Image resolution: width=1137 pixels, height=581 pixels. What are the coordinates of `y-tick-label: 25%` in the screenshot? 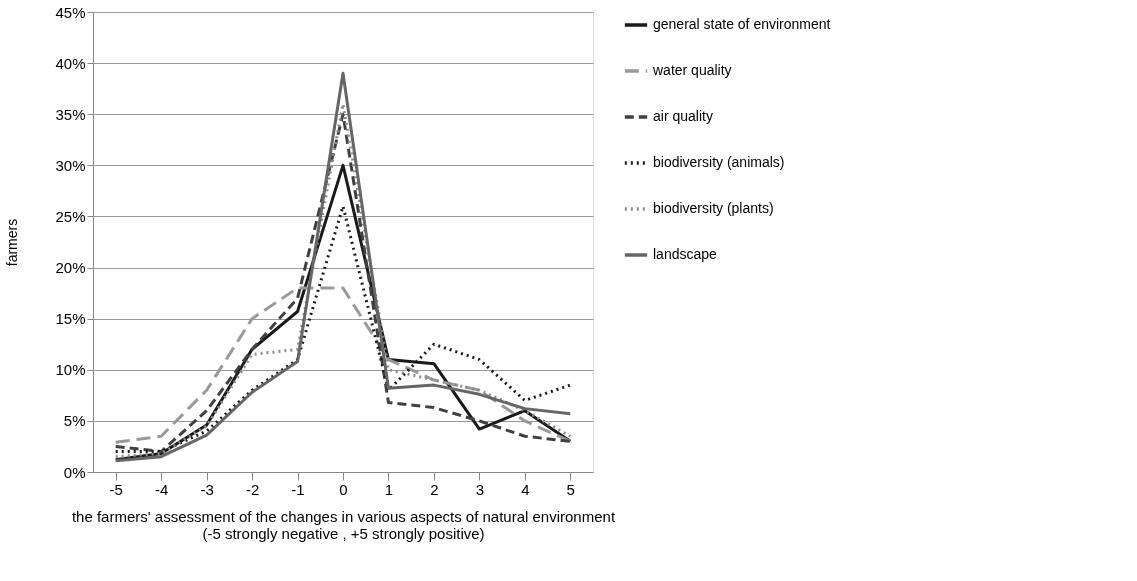 It's located at (70, 216).